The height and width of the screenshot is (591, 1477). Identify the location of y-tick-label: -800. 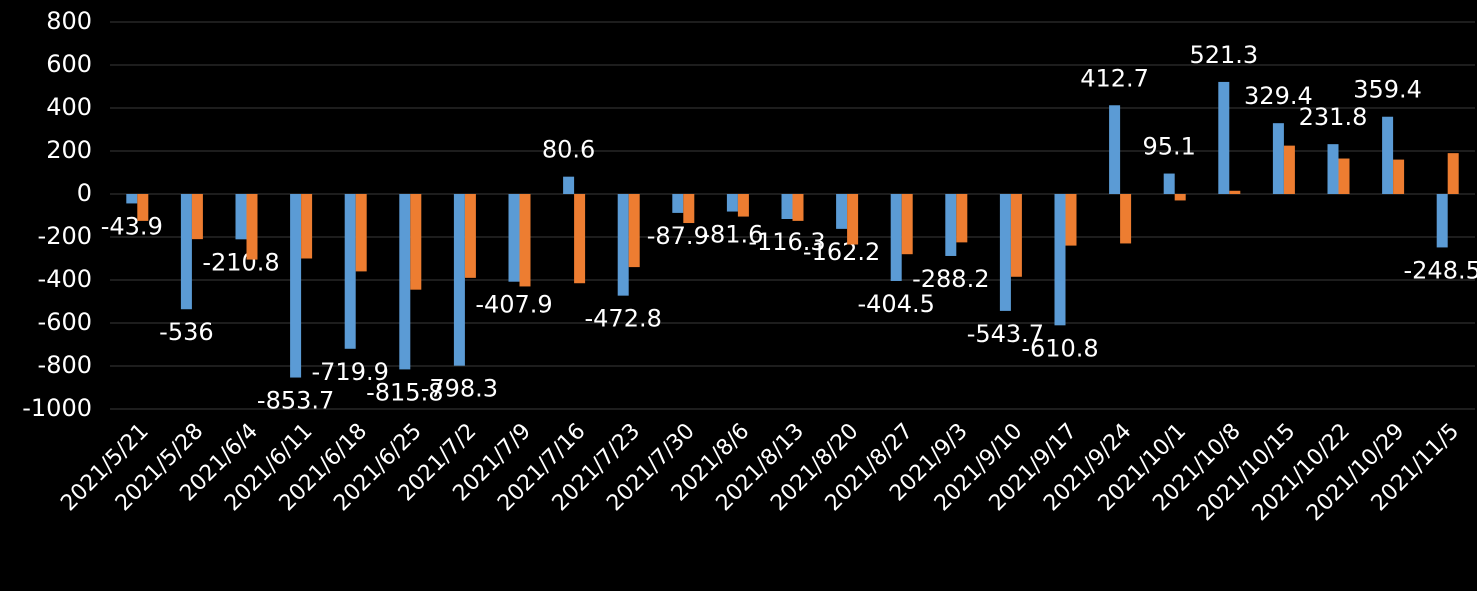
(65, 365).